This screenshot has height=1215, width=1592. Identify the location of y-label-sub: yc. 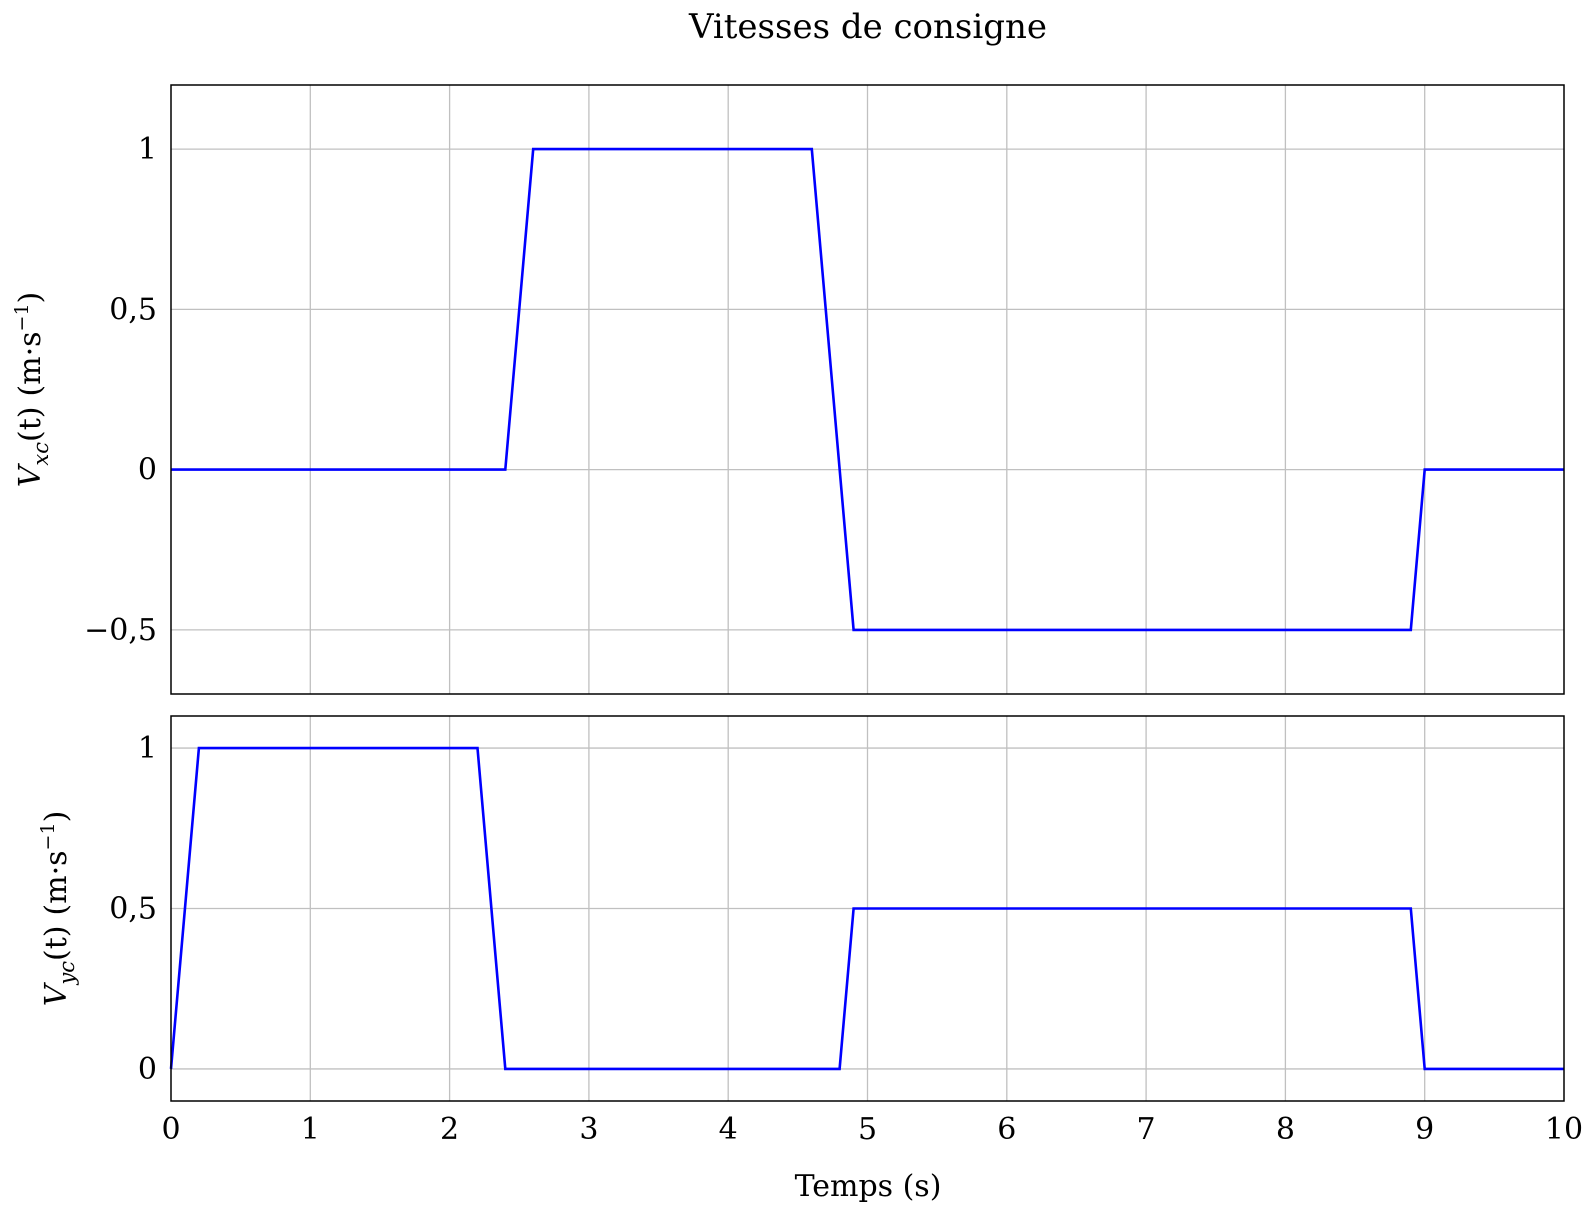
(67, 973).